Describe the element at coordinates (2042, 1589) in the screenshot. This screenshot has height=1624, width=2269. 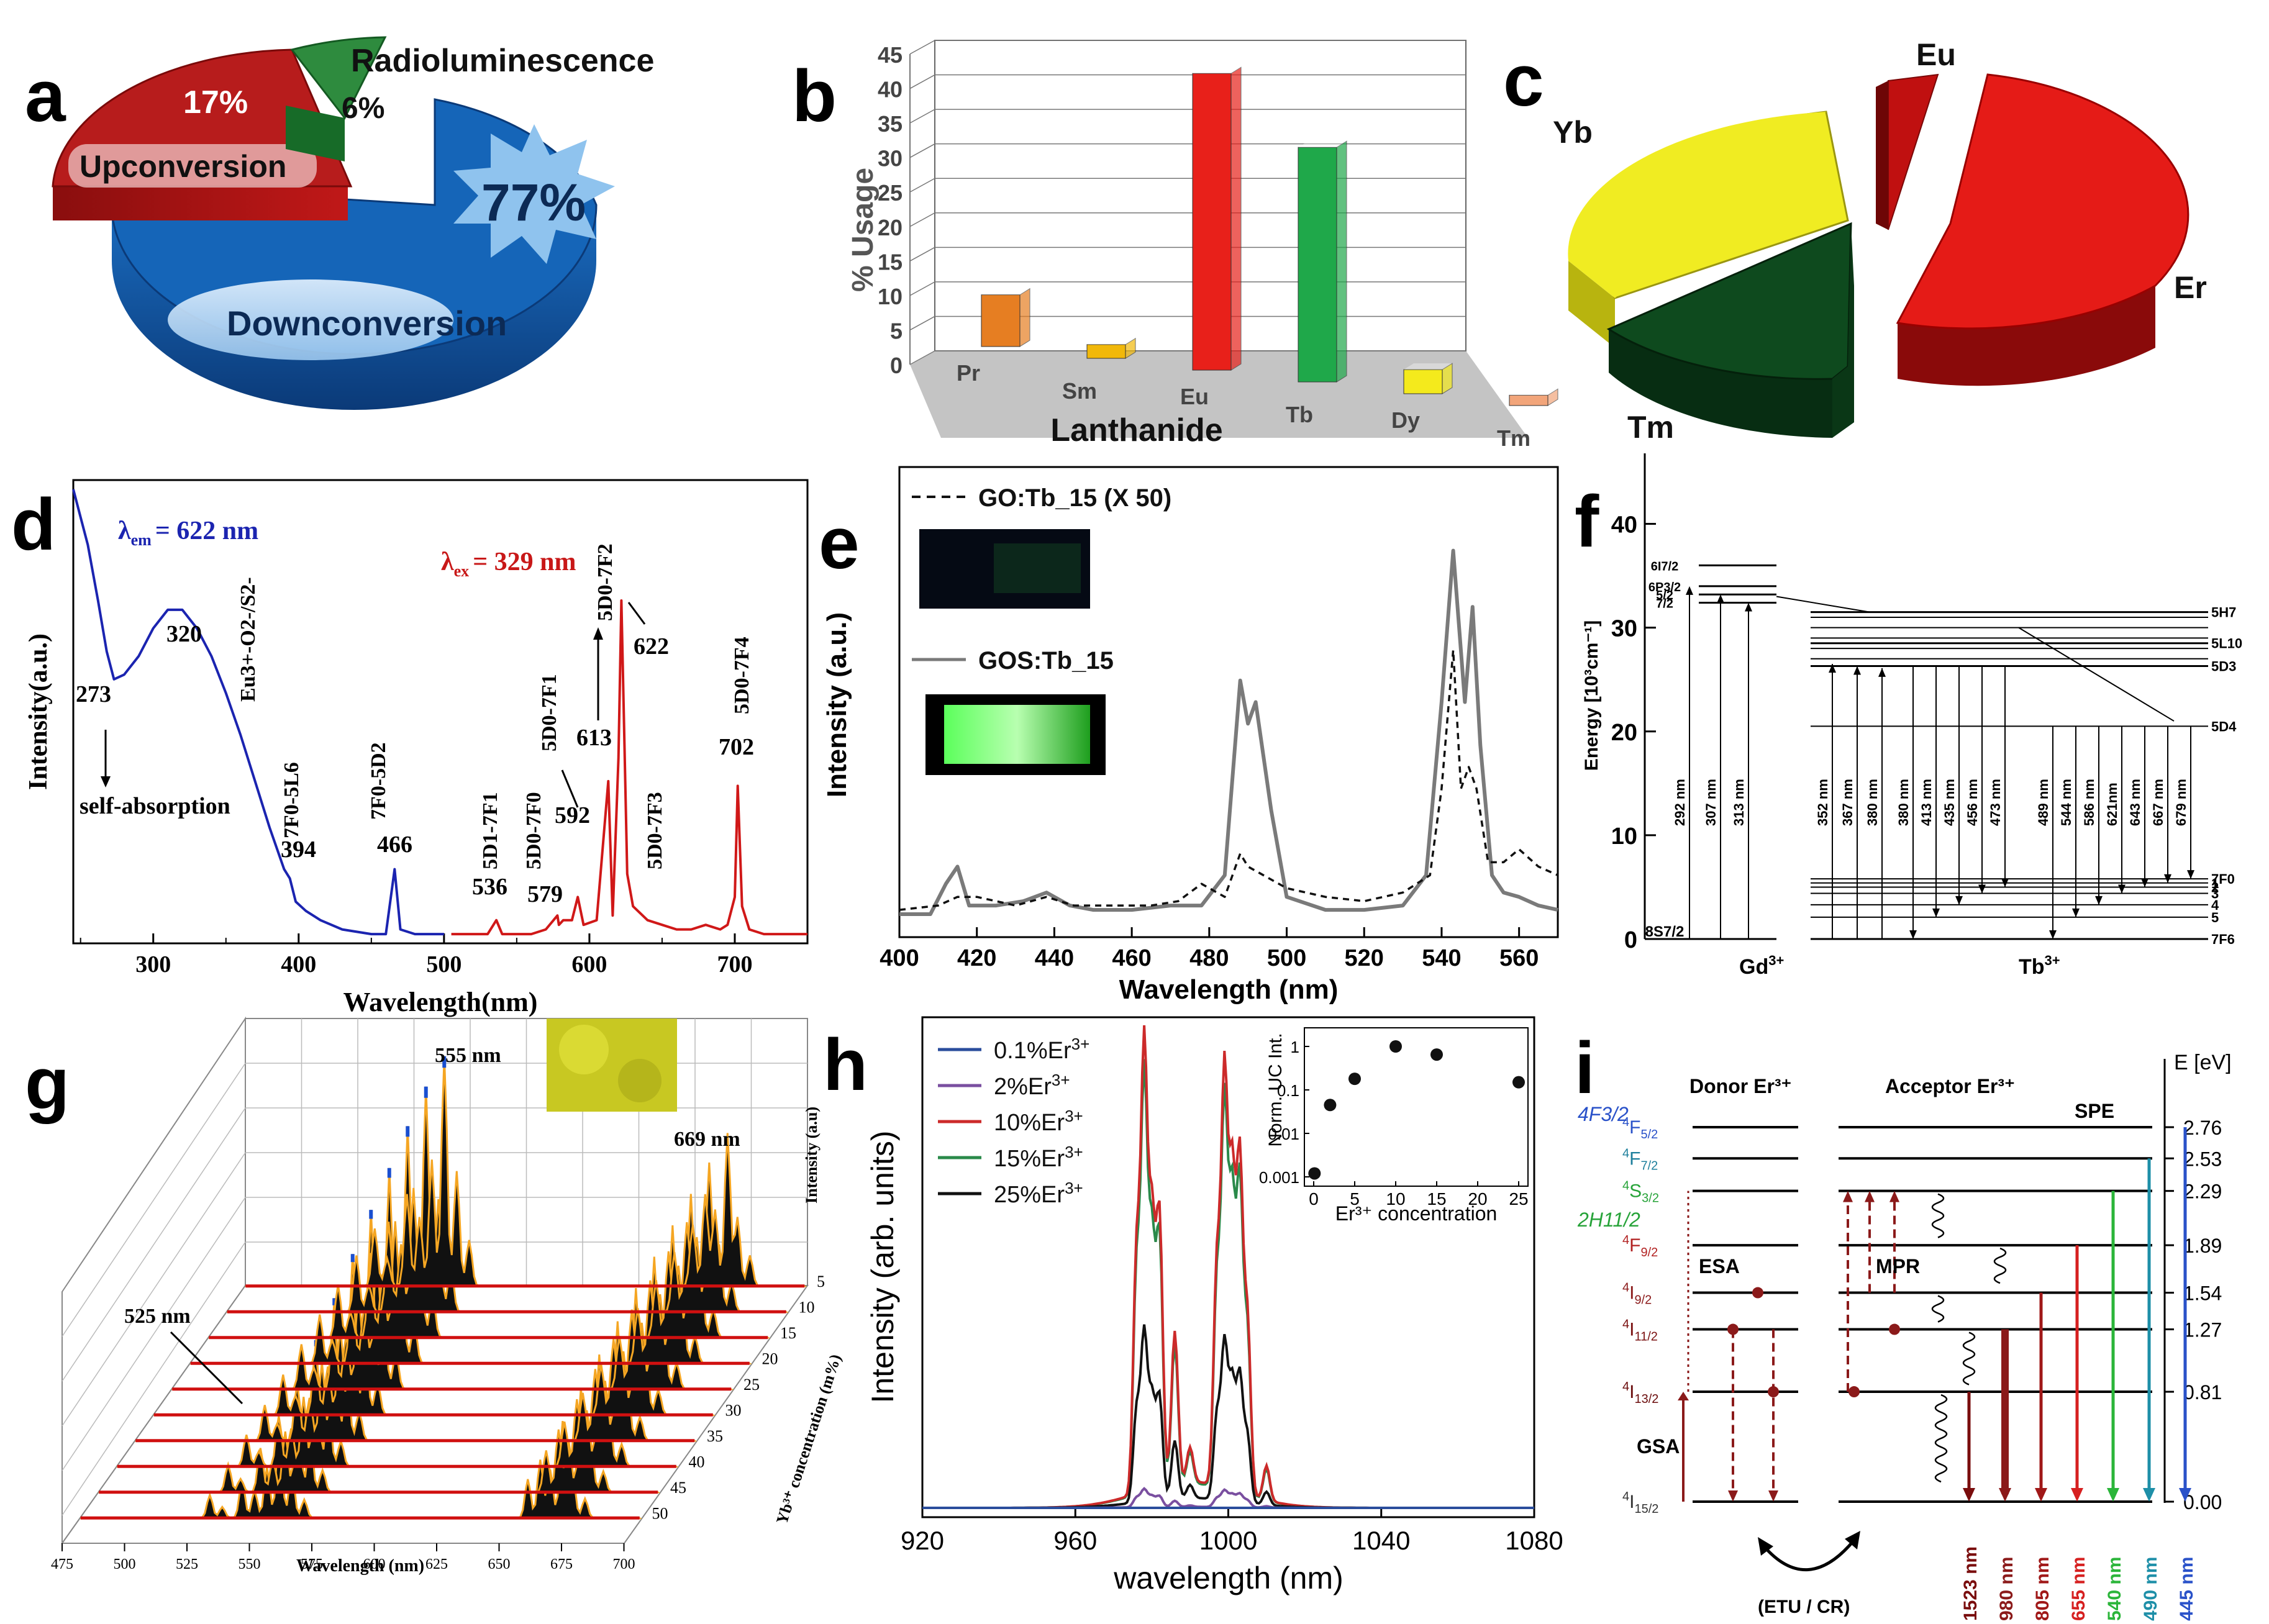
I see `i-emission-label: 805 nm` at that location.